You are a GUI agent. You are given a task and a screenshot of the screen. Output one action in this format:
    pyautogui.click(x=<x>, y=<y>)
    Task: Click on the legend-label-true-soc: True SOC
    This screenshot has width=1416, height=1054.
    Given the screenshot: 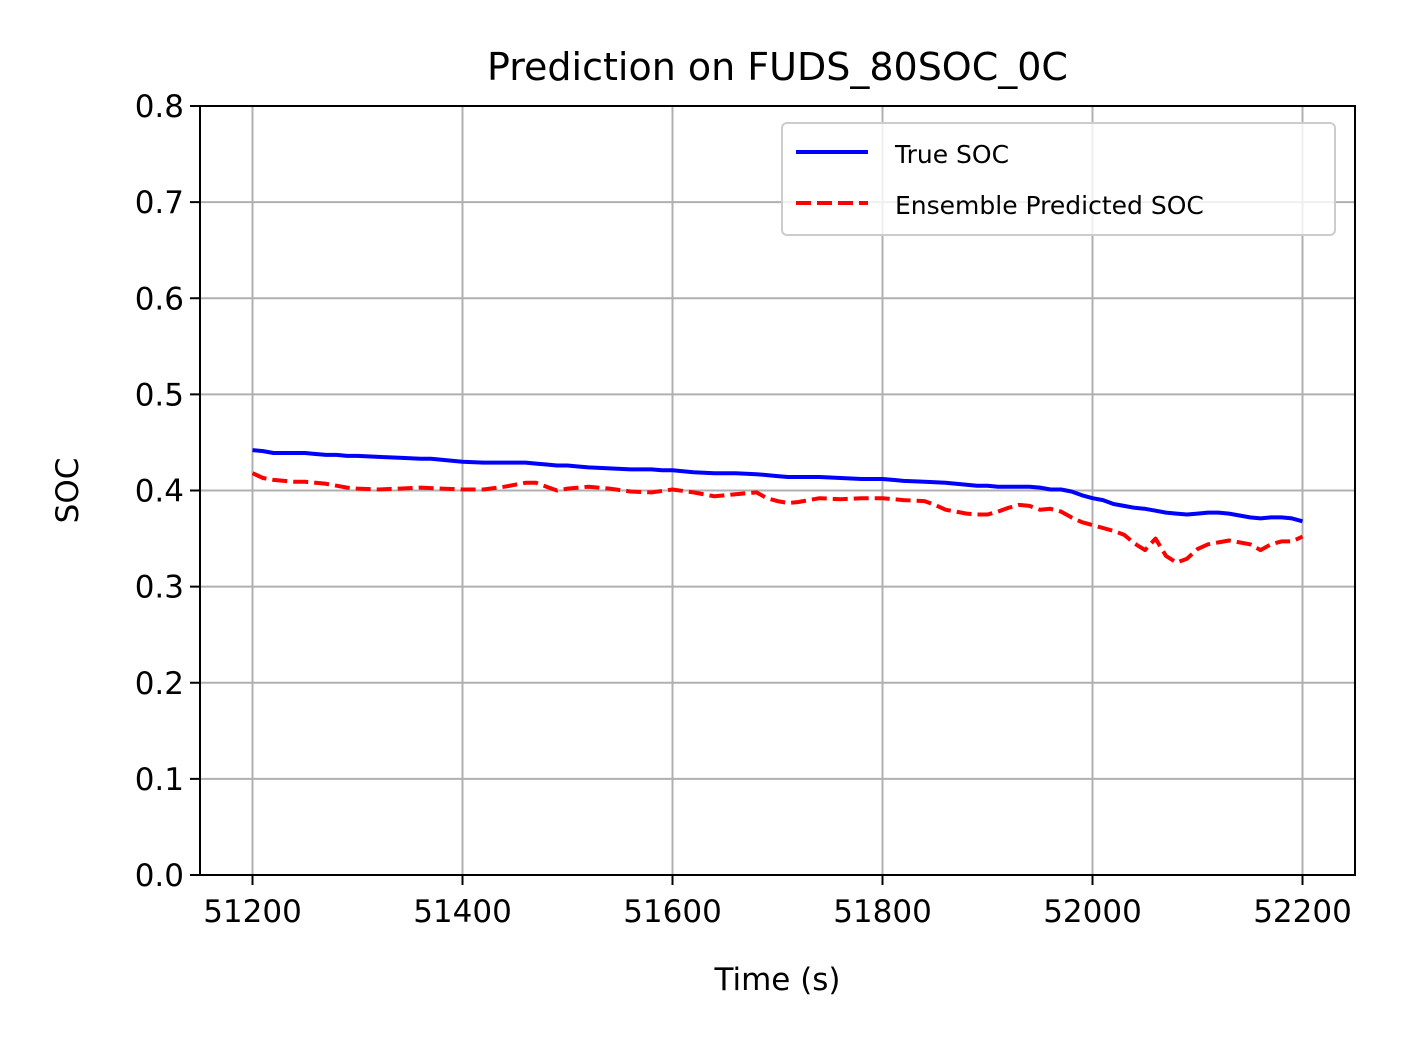 What is the action you would take?
    pyautogui.click(x=951, y=154)
    